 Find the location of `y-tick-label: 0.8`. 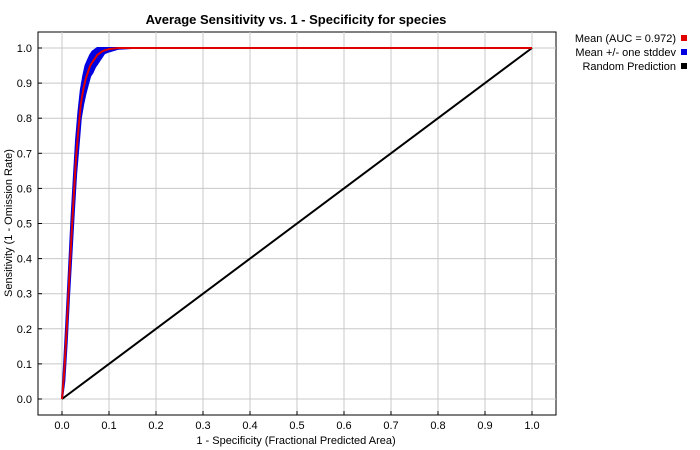

y-tick-label: 0.8 is located at coordinates (24, 119).